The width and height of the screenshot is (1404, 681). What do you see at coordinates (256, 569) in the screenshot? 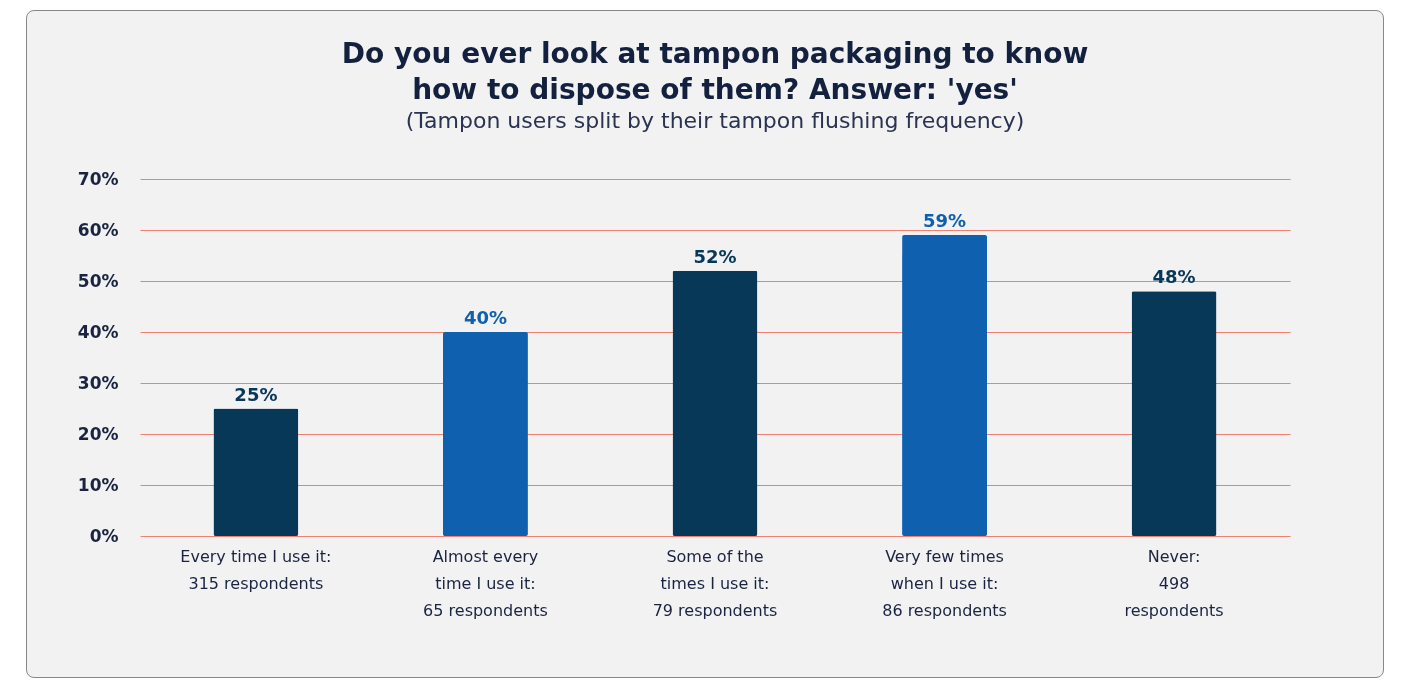
I see `x-tick-label: Every time I use it: 315 respondents` at bounding box center [256, 569].